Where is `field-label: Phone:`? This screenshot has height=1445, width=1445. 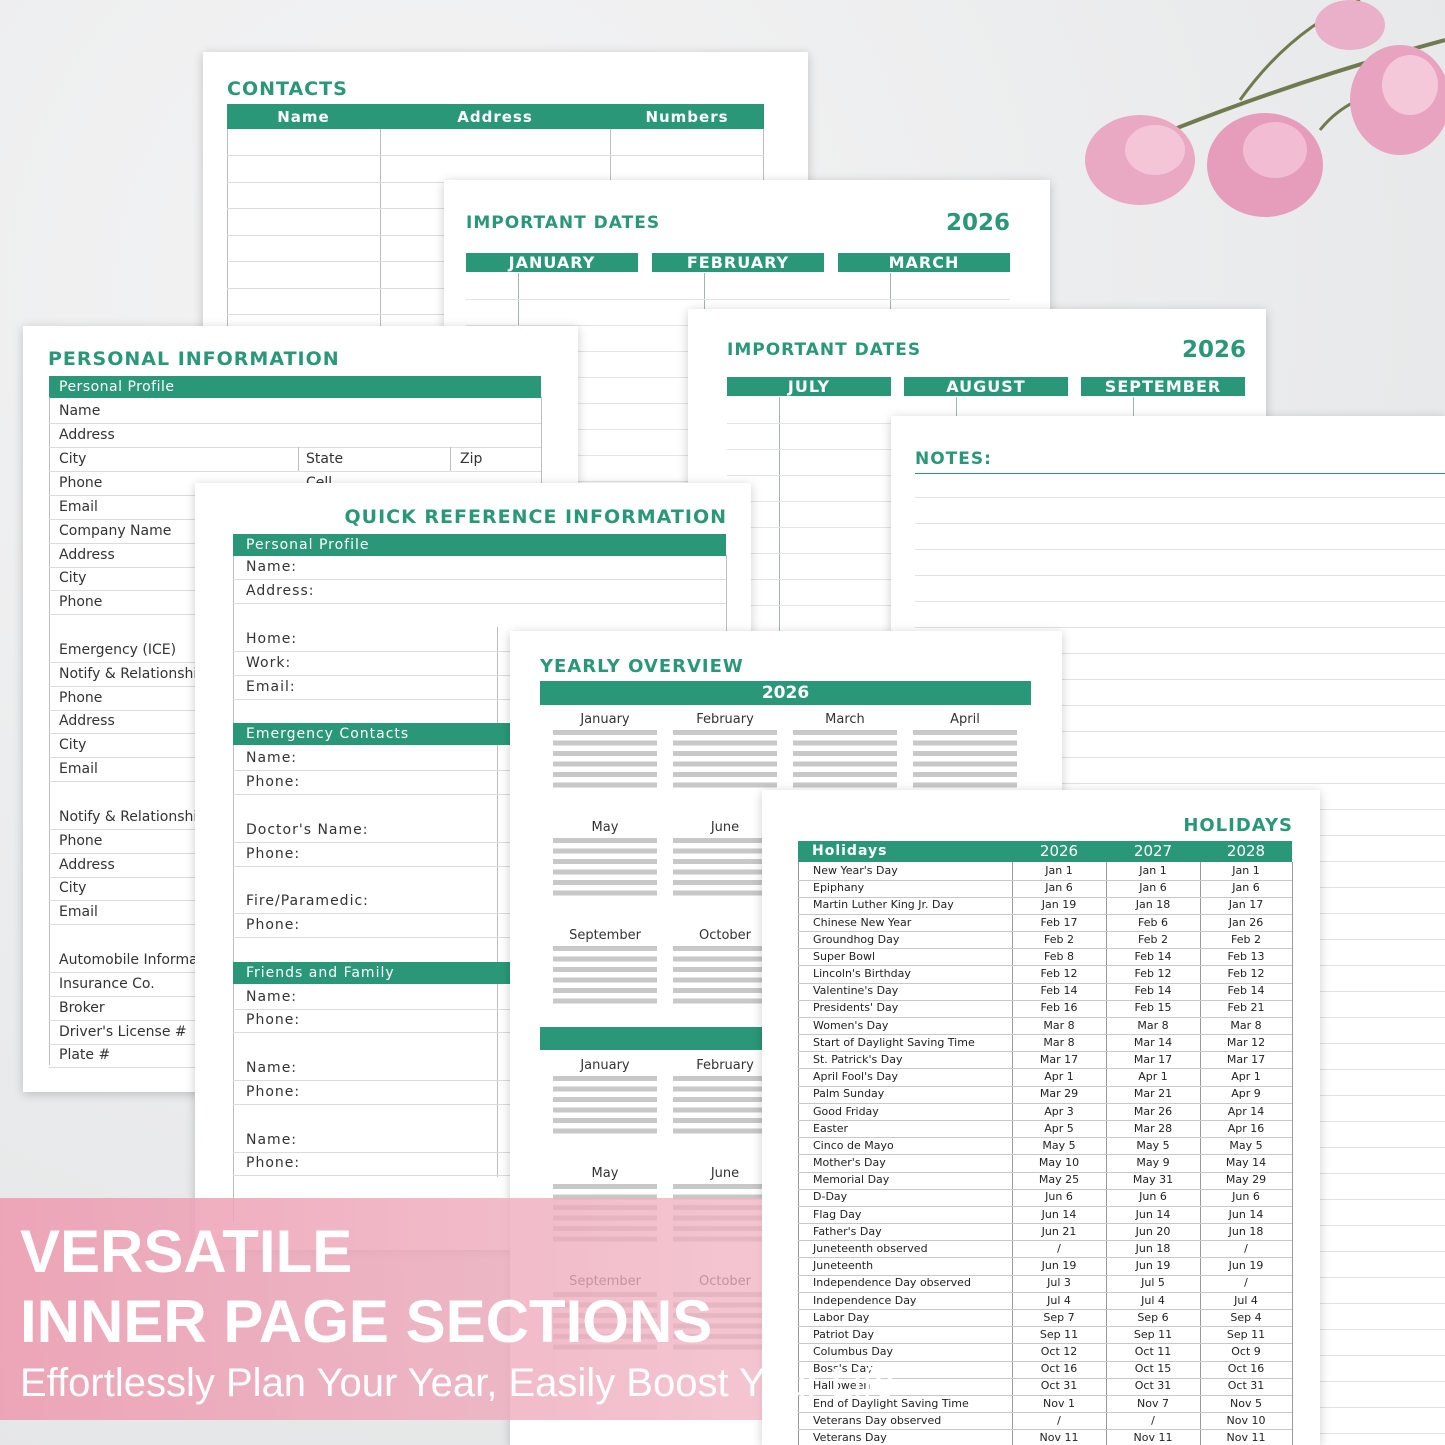 field-label: Phone: is located at coordinates (273, 782).